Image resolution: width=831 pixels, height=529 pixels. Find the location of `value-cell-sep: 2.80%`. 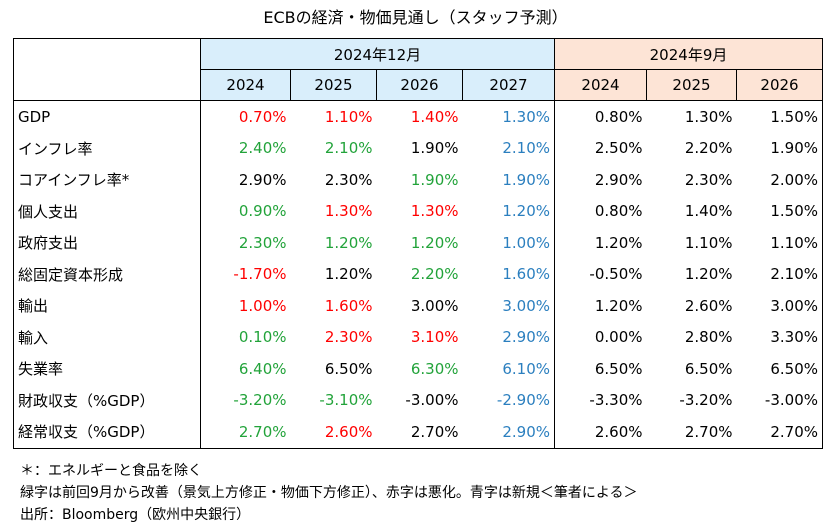

value-cell-sep: 2.80% is located at coordinates (708, 337).